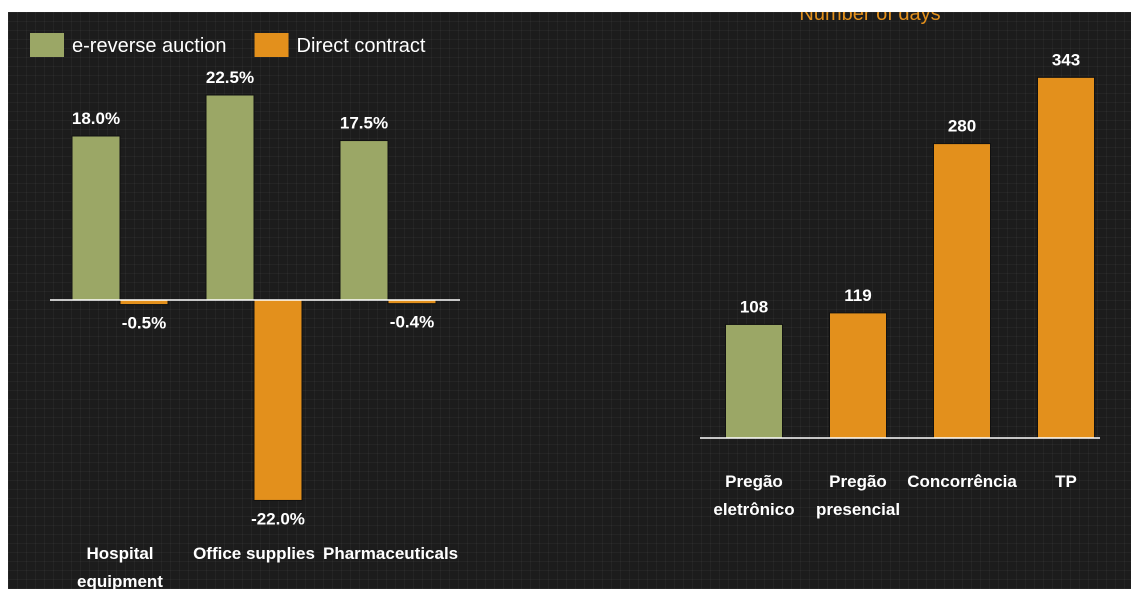 The image size is (1131, 589). I want to click on data-label: -0.4%, so click(412, 322).